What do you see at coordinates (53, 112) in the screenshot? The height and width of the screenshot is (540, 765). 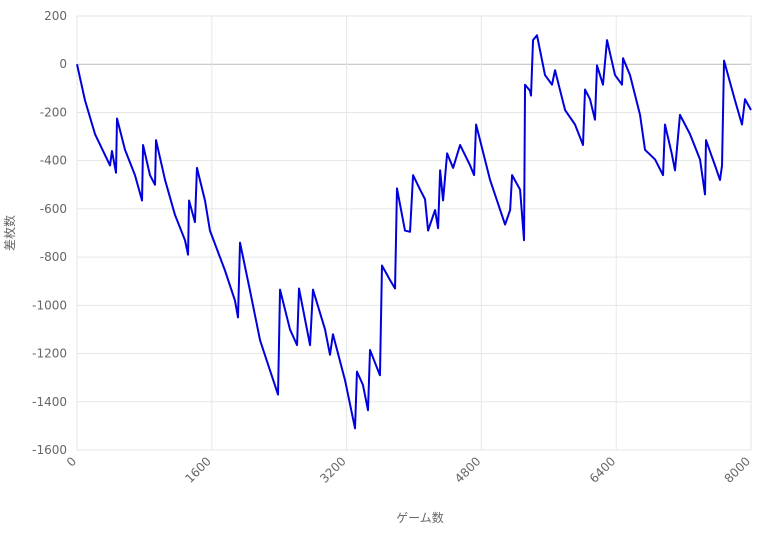 I see `y-tick-label: -200` at bounding box center [53, 112].